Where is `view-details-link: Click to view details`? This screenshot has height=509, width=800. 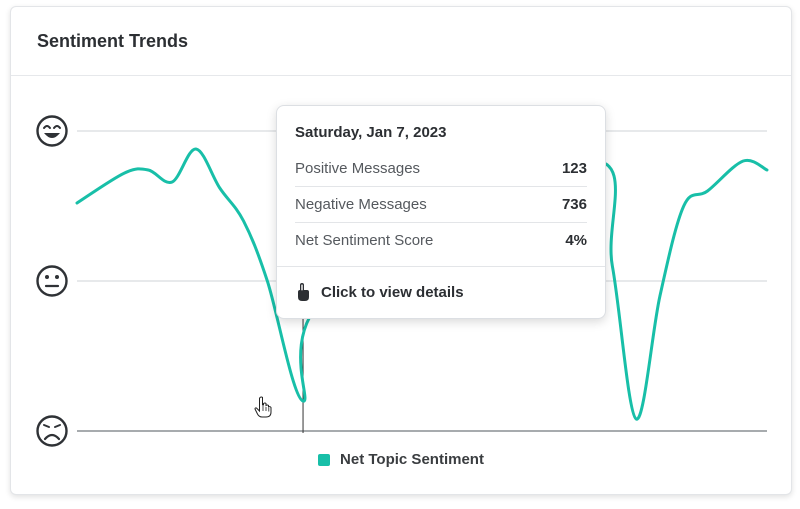 view-details-link: Click to view details is located at coordinates (379, 292).